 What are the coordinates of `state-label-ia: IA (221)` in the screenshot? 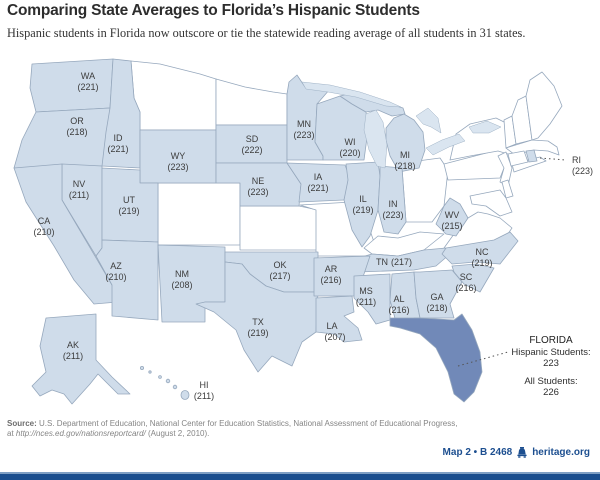 It's located at (317, 182).